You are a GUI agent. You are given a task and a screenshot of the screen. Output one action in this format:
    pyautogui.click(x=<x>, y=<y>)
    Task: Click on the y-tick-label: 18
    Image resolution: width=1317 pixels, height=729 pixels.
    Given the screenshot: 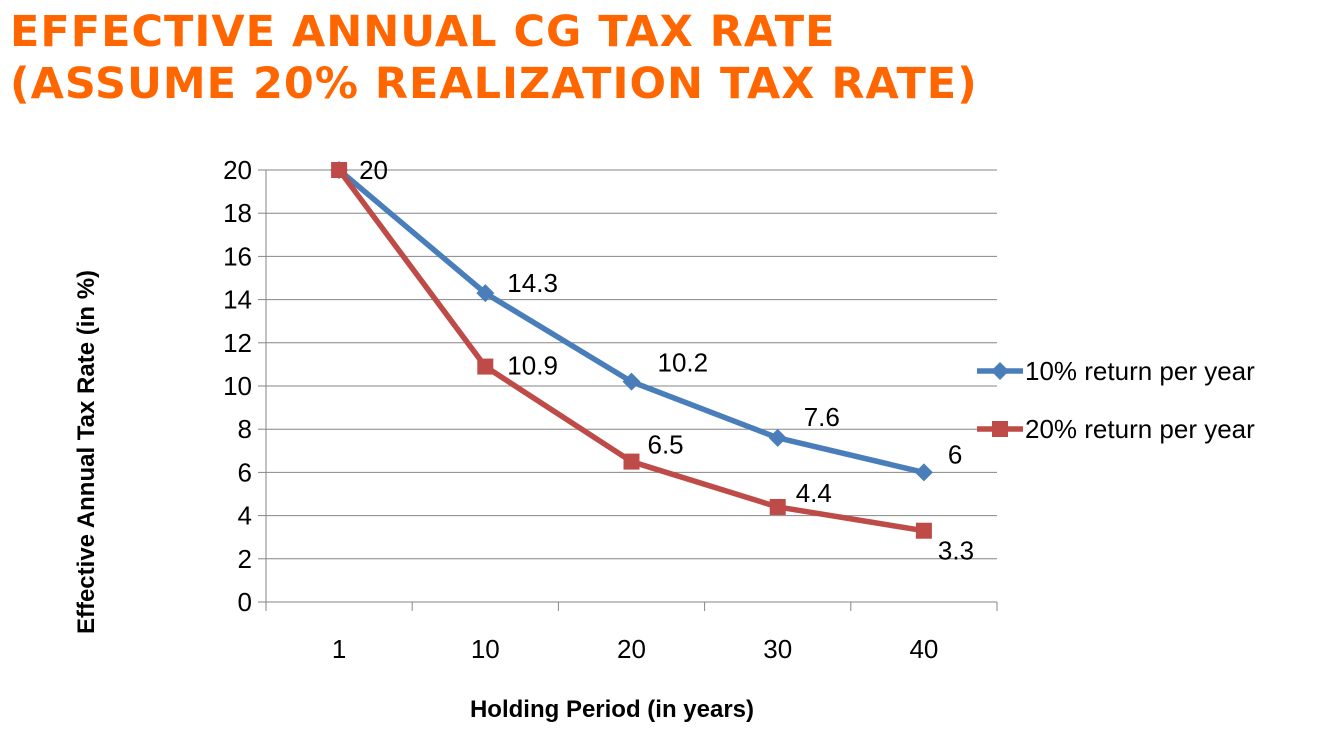 What is the action you would take?
    pyautogui.click(x=237, y=213)
    